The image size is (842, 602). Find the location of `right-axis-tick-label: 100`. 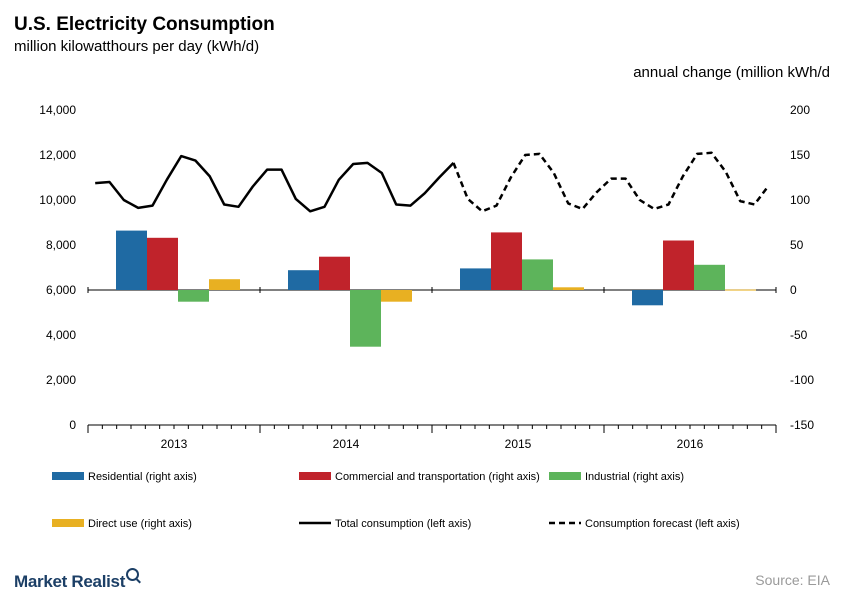

right-axis-tick-label: 100 is located at coordinates (800, 200).